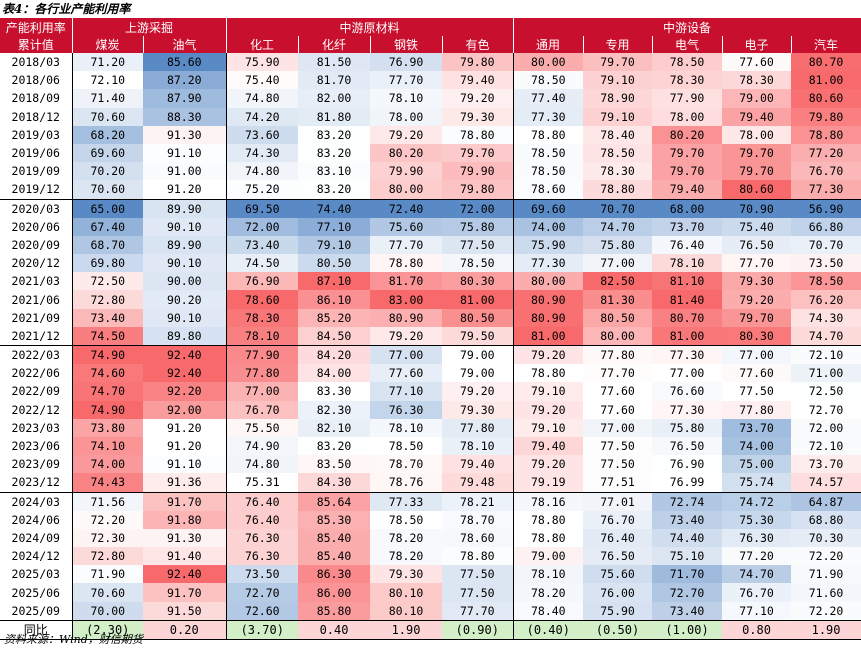 The height and width of the screenshot is (649, 861). Describe the element at coordinates (826, 446) in the screenshot. I see `data-cell: 72.10` at that location.